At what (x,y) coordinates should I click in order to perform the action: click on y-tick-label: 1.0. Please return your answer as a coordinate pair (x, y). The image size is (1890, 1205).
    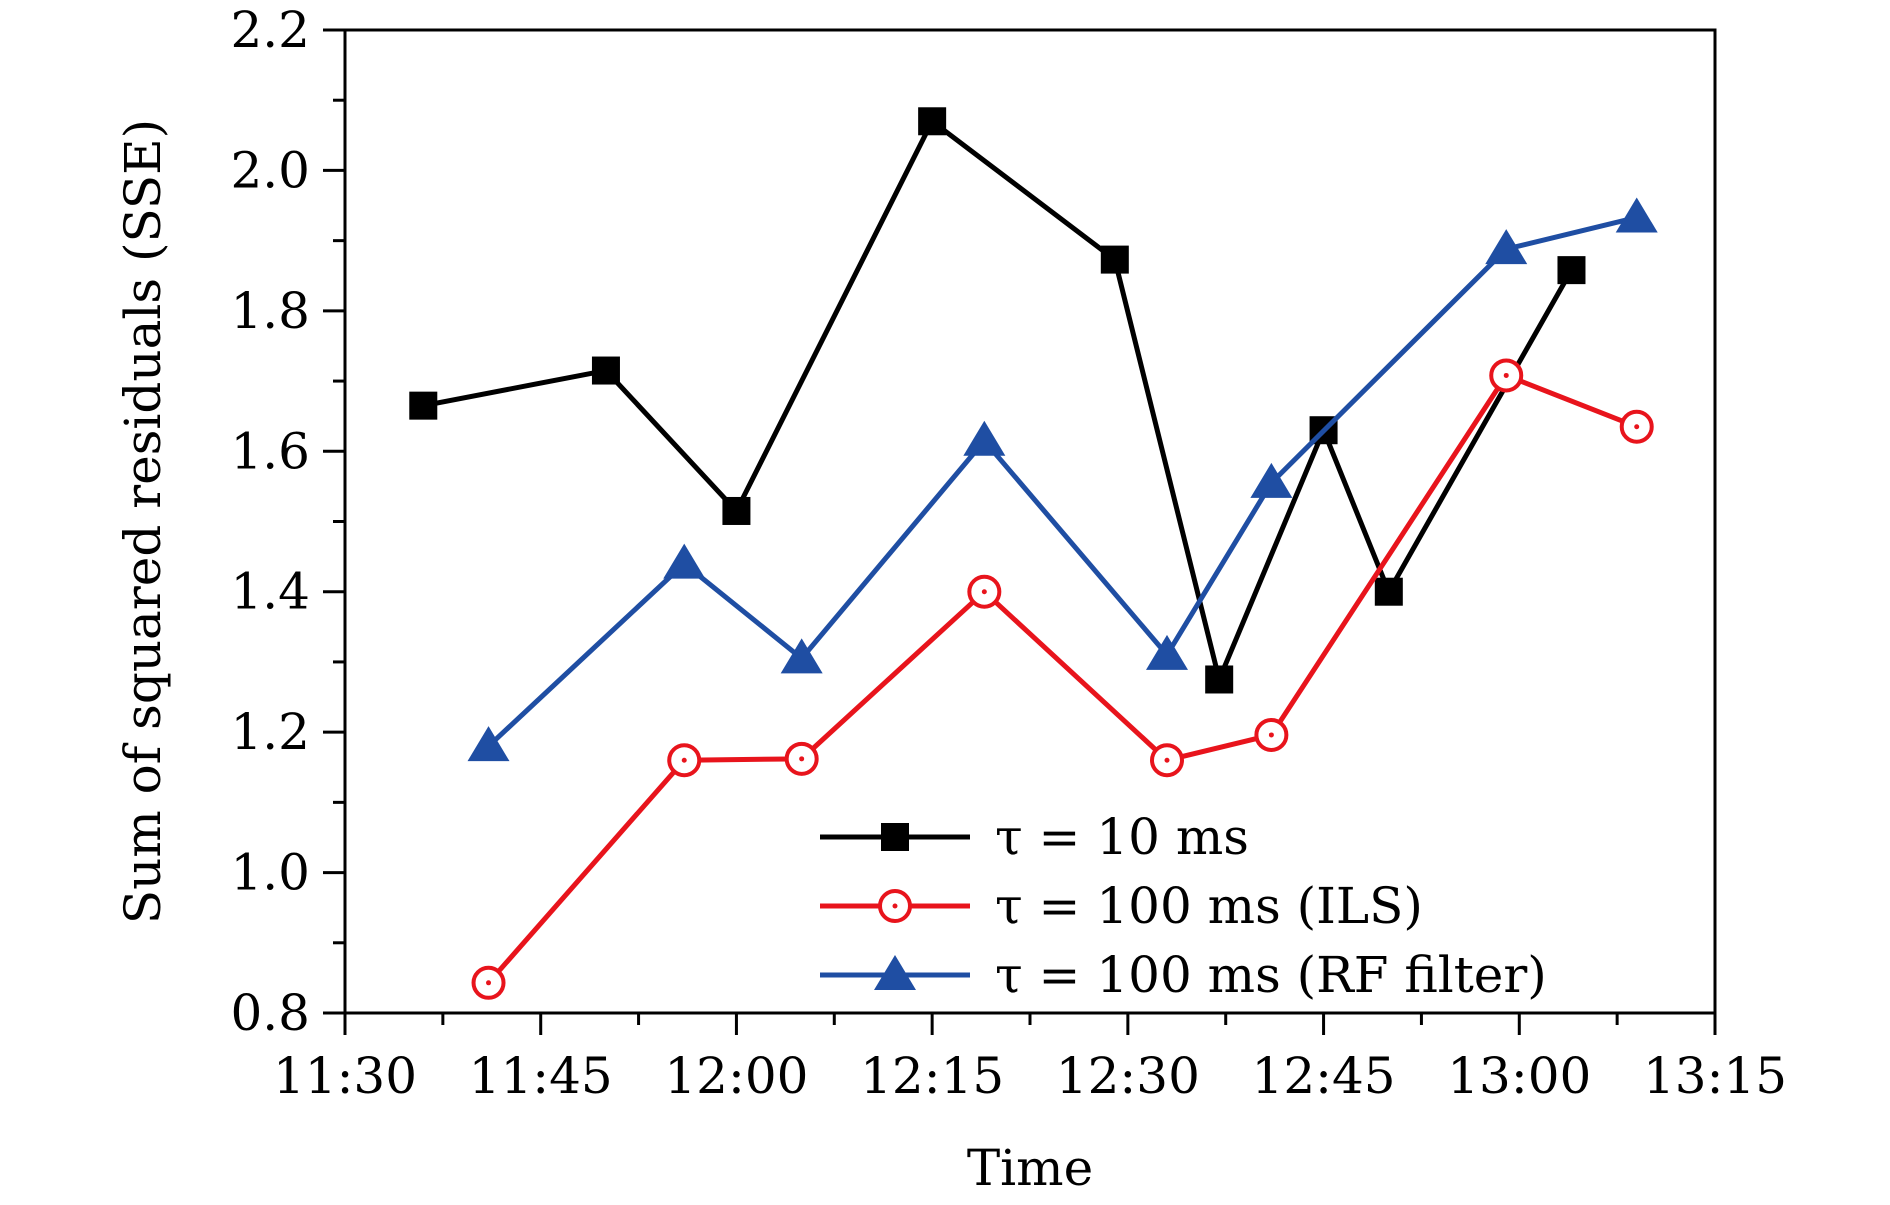
    Looking at the image, I should click on (270, 873).